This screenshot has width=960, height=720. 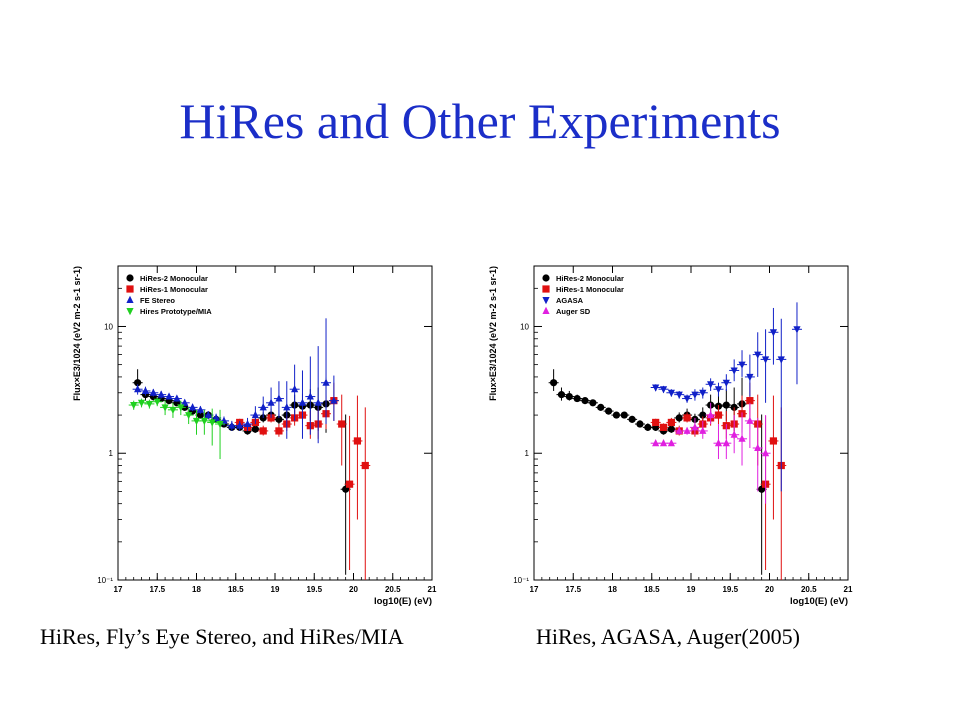 I want to click on chart0-y-tick-label: 1, so click(x=111, y=453).